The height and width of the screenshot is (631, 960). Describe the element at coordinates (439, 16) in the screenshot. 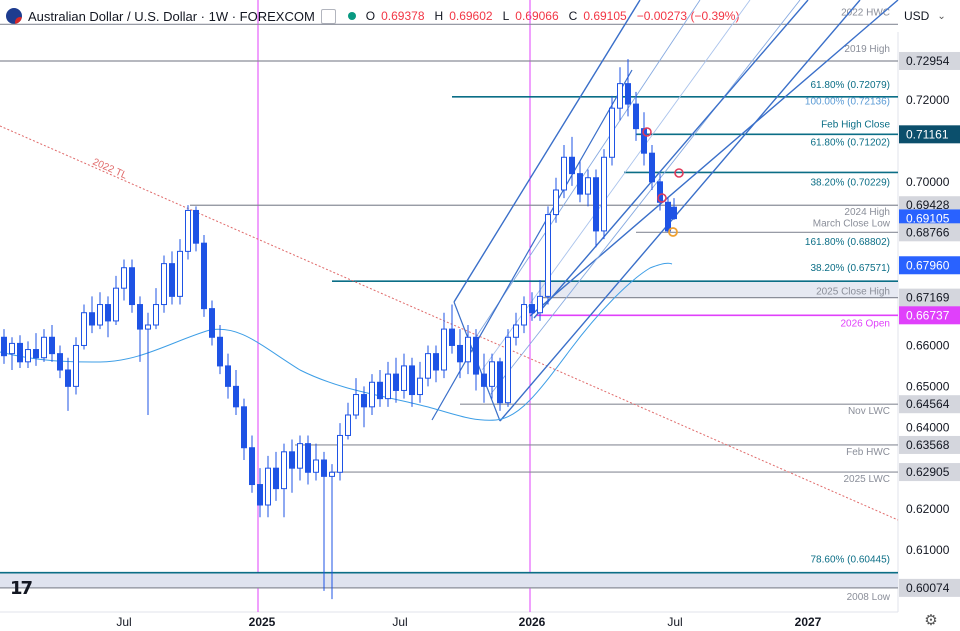

I see `high-label: H` at that location.